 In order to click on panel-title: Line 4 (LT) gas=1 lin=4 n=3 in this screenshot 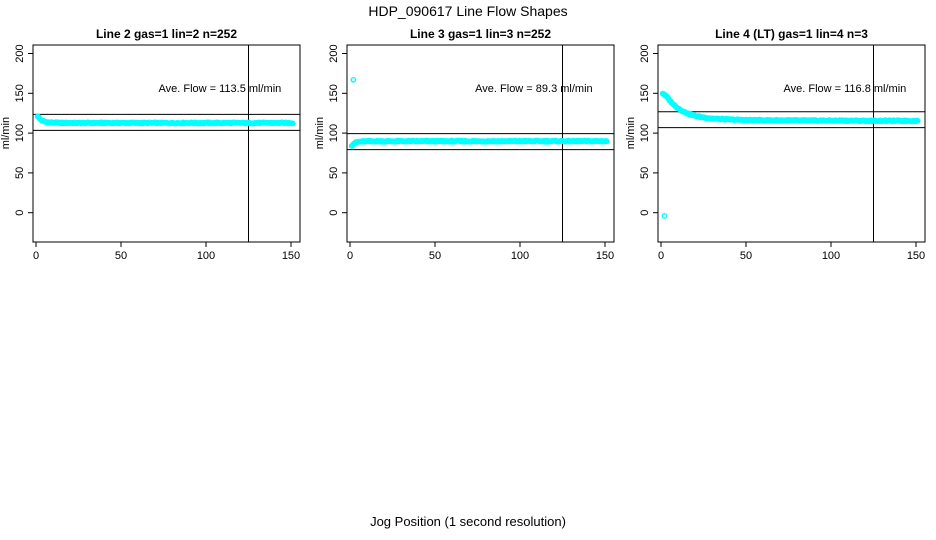, I will do `click(791, 34)`.